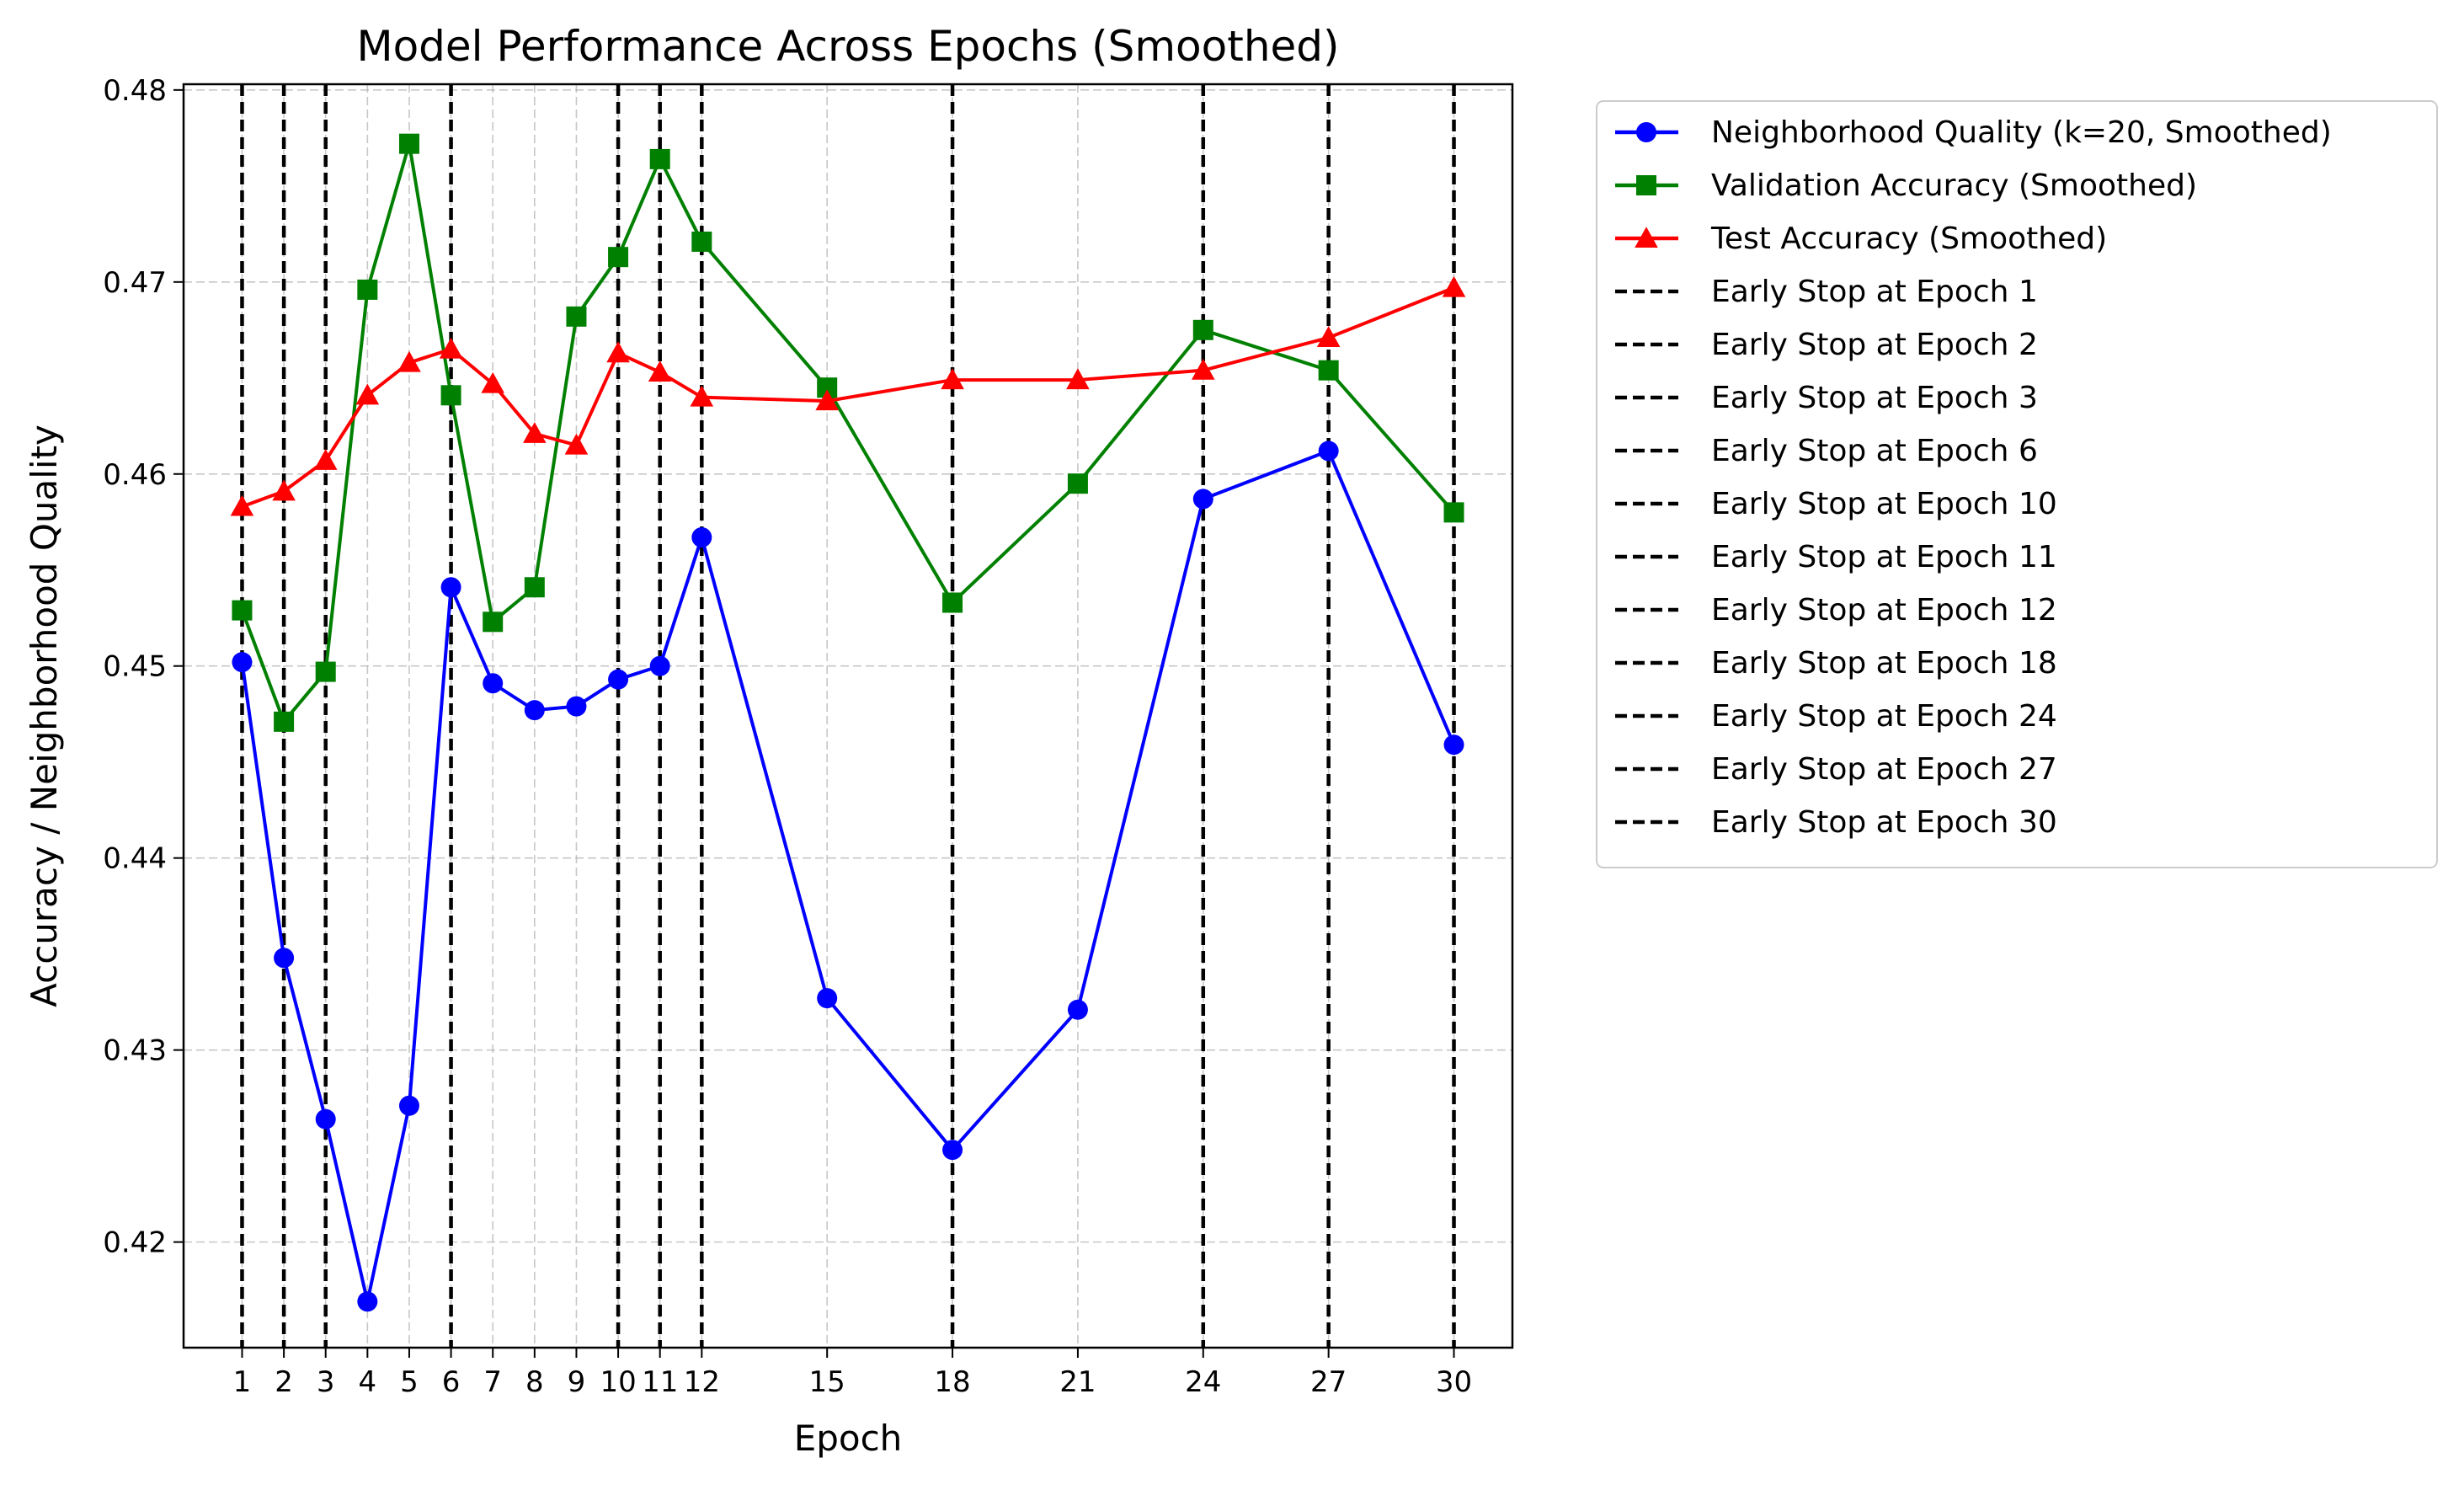 The width and height of the screenshot is (2464, 1490). I want to click on legend-label: Early Stop at Epoch 2, so click(1874, 345).